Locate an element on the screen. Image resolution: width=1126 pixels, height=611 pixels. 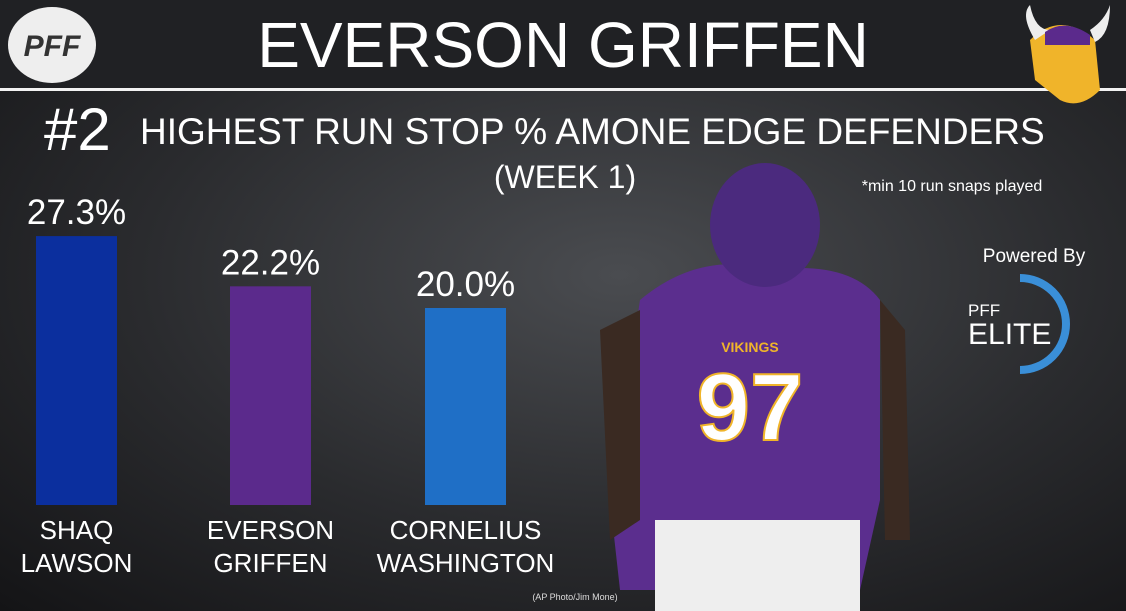
logo: PFF is located at coordinates (52, 46).